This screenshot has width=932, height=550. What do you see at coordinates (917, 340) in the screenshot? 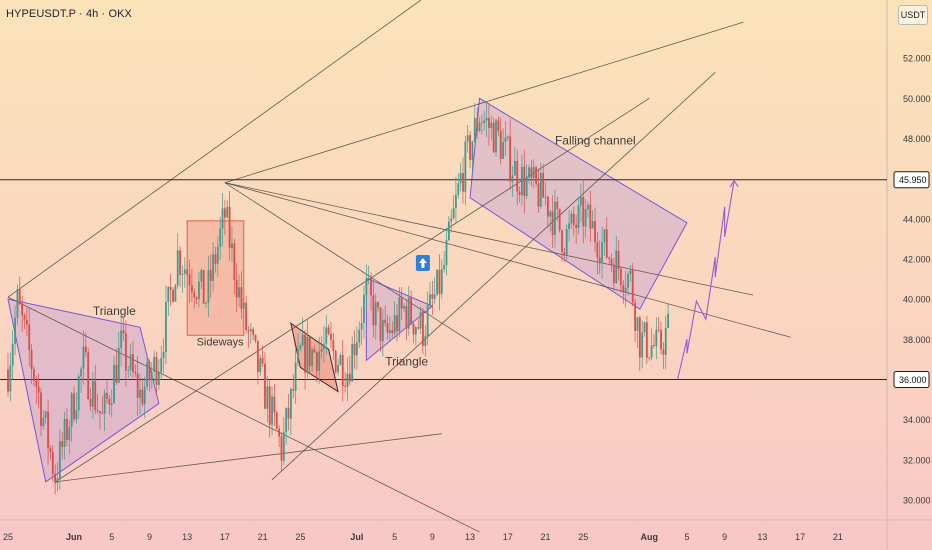
I see `y-tick-label: 38.000` at bounding box center [917, 340].